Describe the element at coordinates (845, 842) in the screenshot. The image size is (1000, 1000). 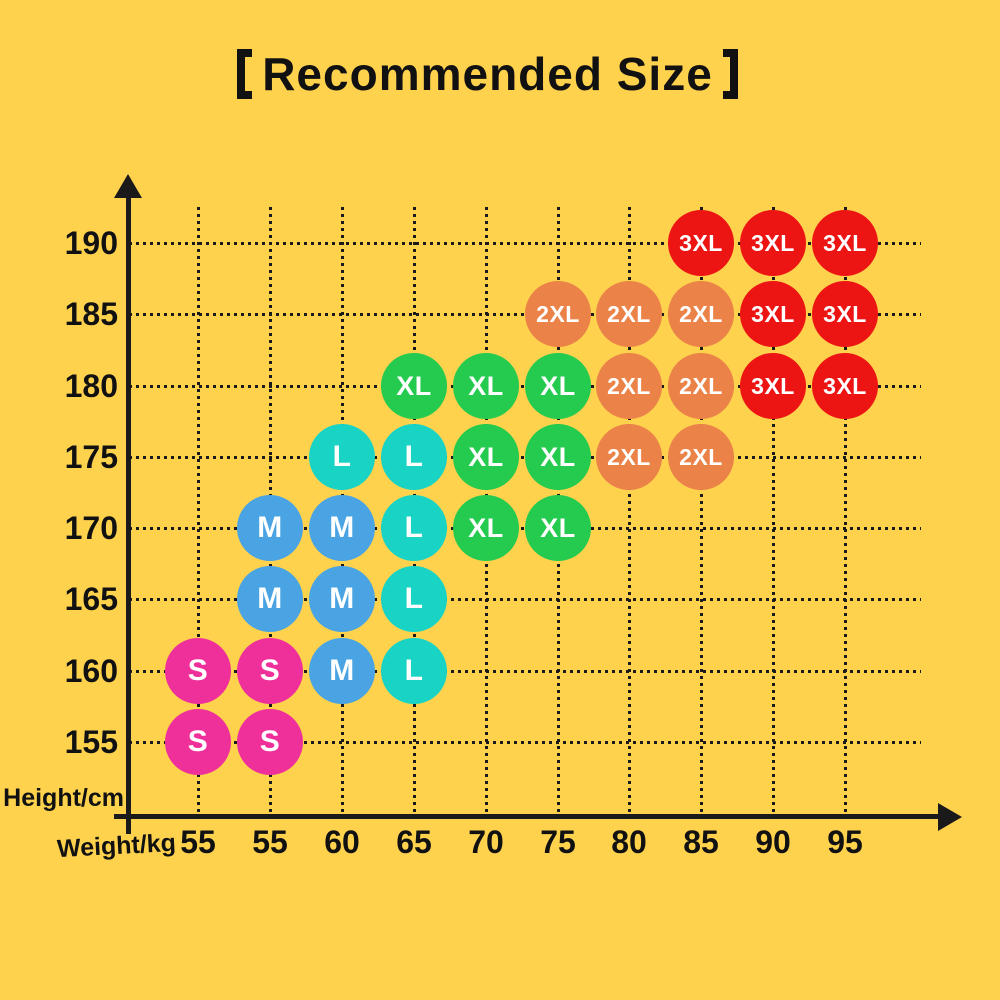
I see `x-tick-9-95: 95` at that location.